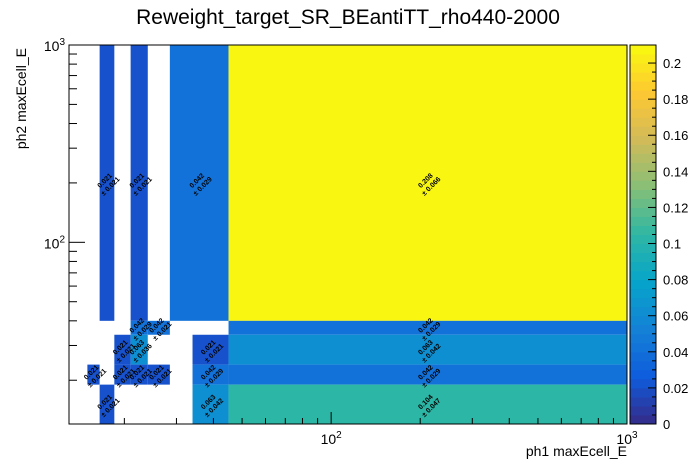 The height and width of the screenshot is (472, 696). I want to click on x-tick-label: 103, so click(627, 438).